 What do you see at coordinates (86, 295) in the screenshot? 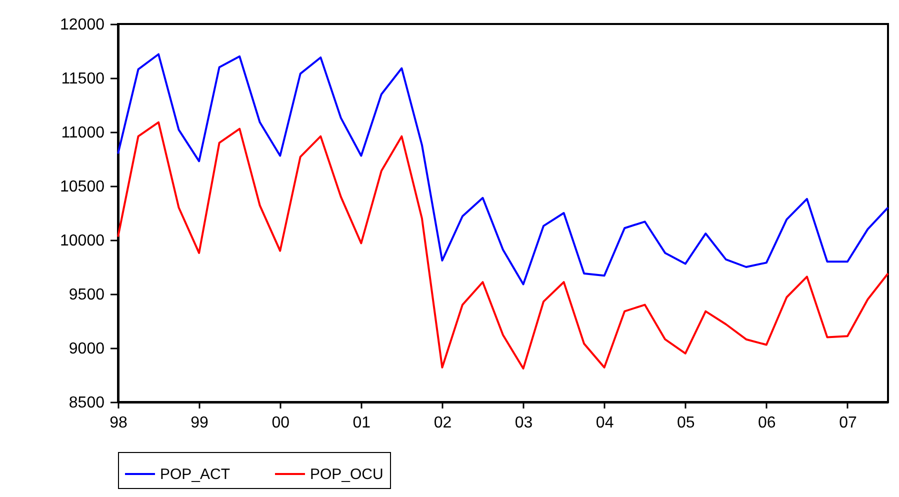
I see `y-tick-label: 9500` at bounding box center [86, 295].